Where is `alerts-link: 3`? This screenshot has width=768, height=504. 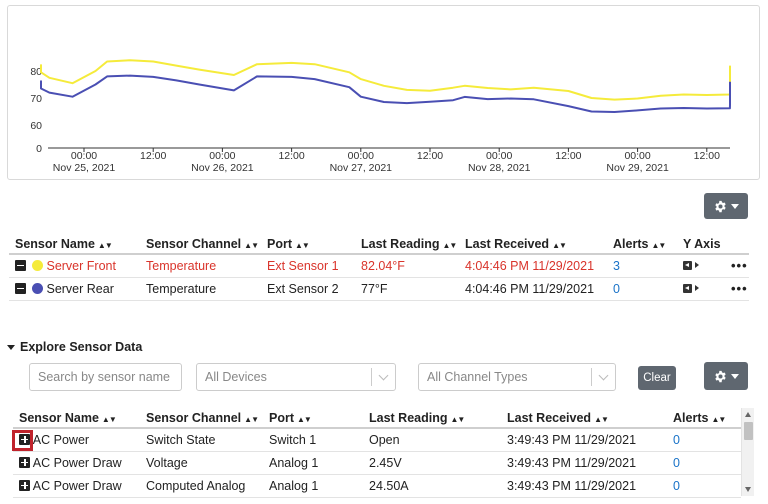
alerts-link: 3 is located at coordinates (616, 265).